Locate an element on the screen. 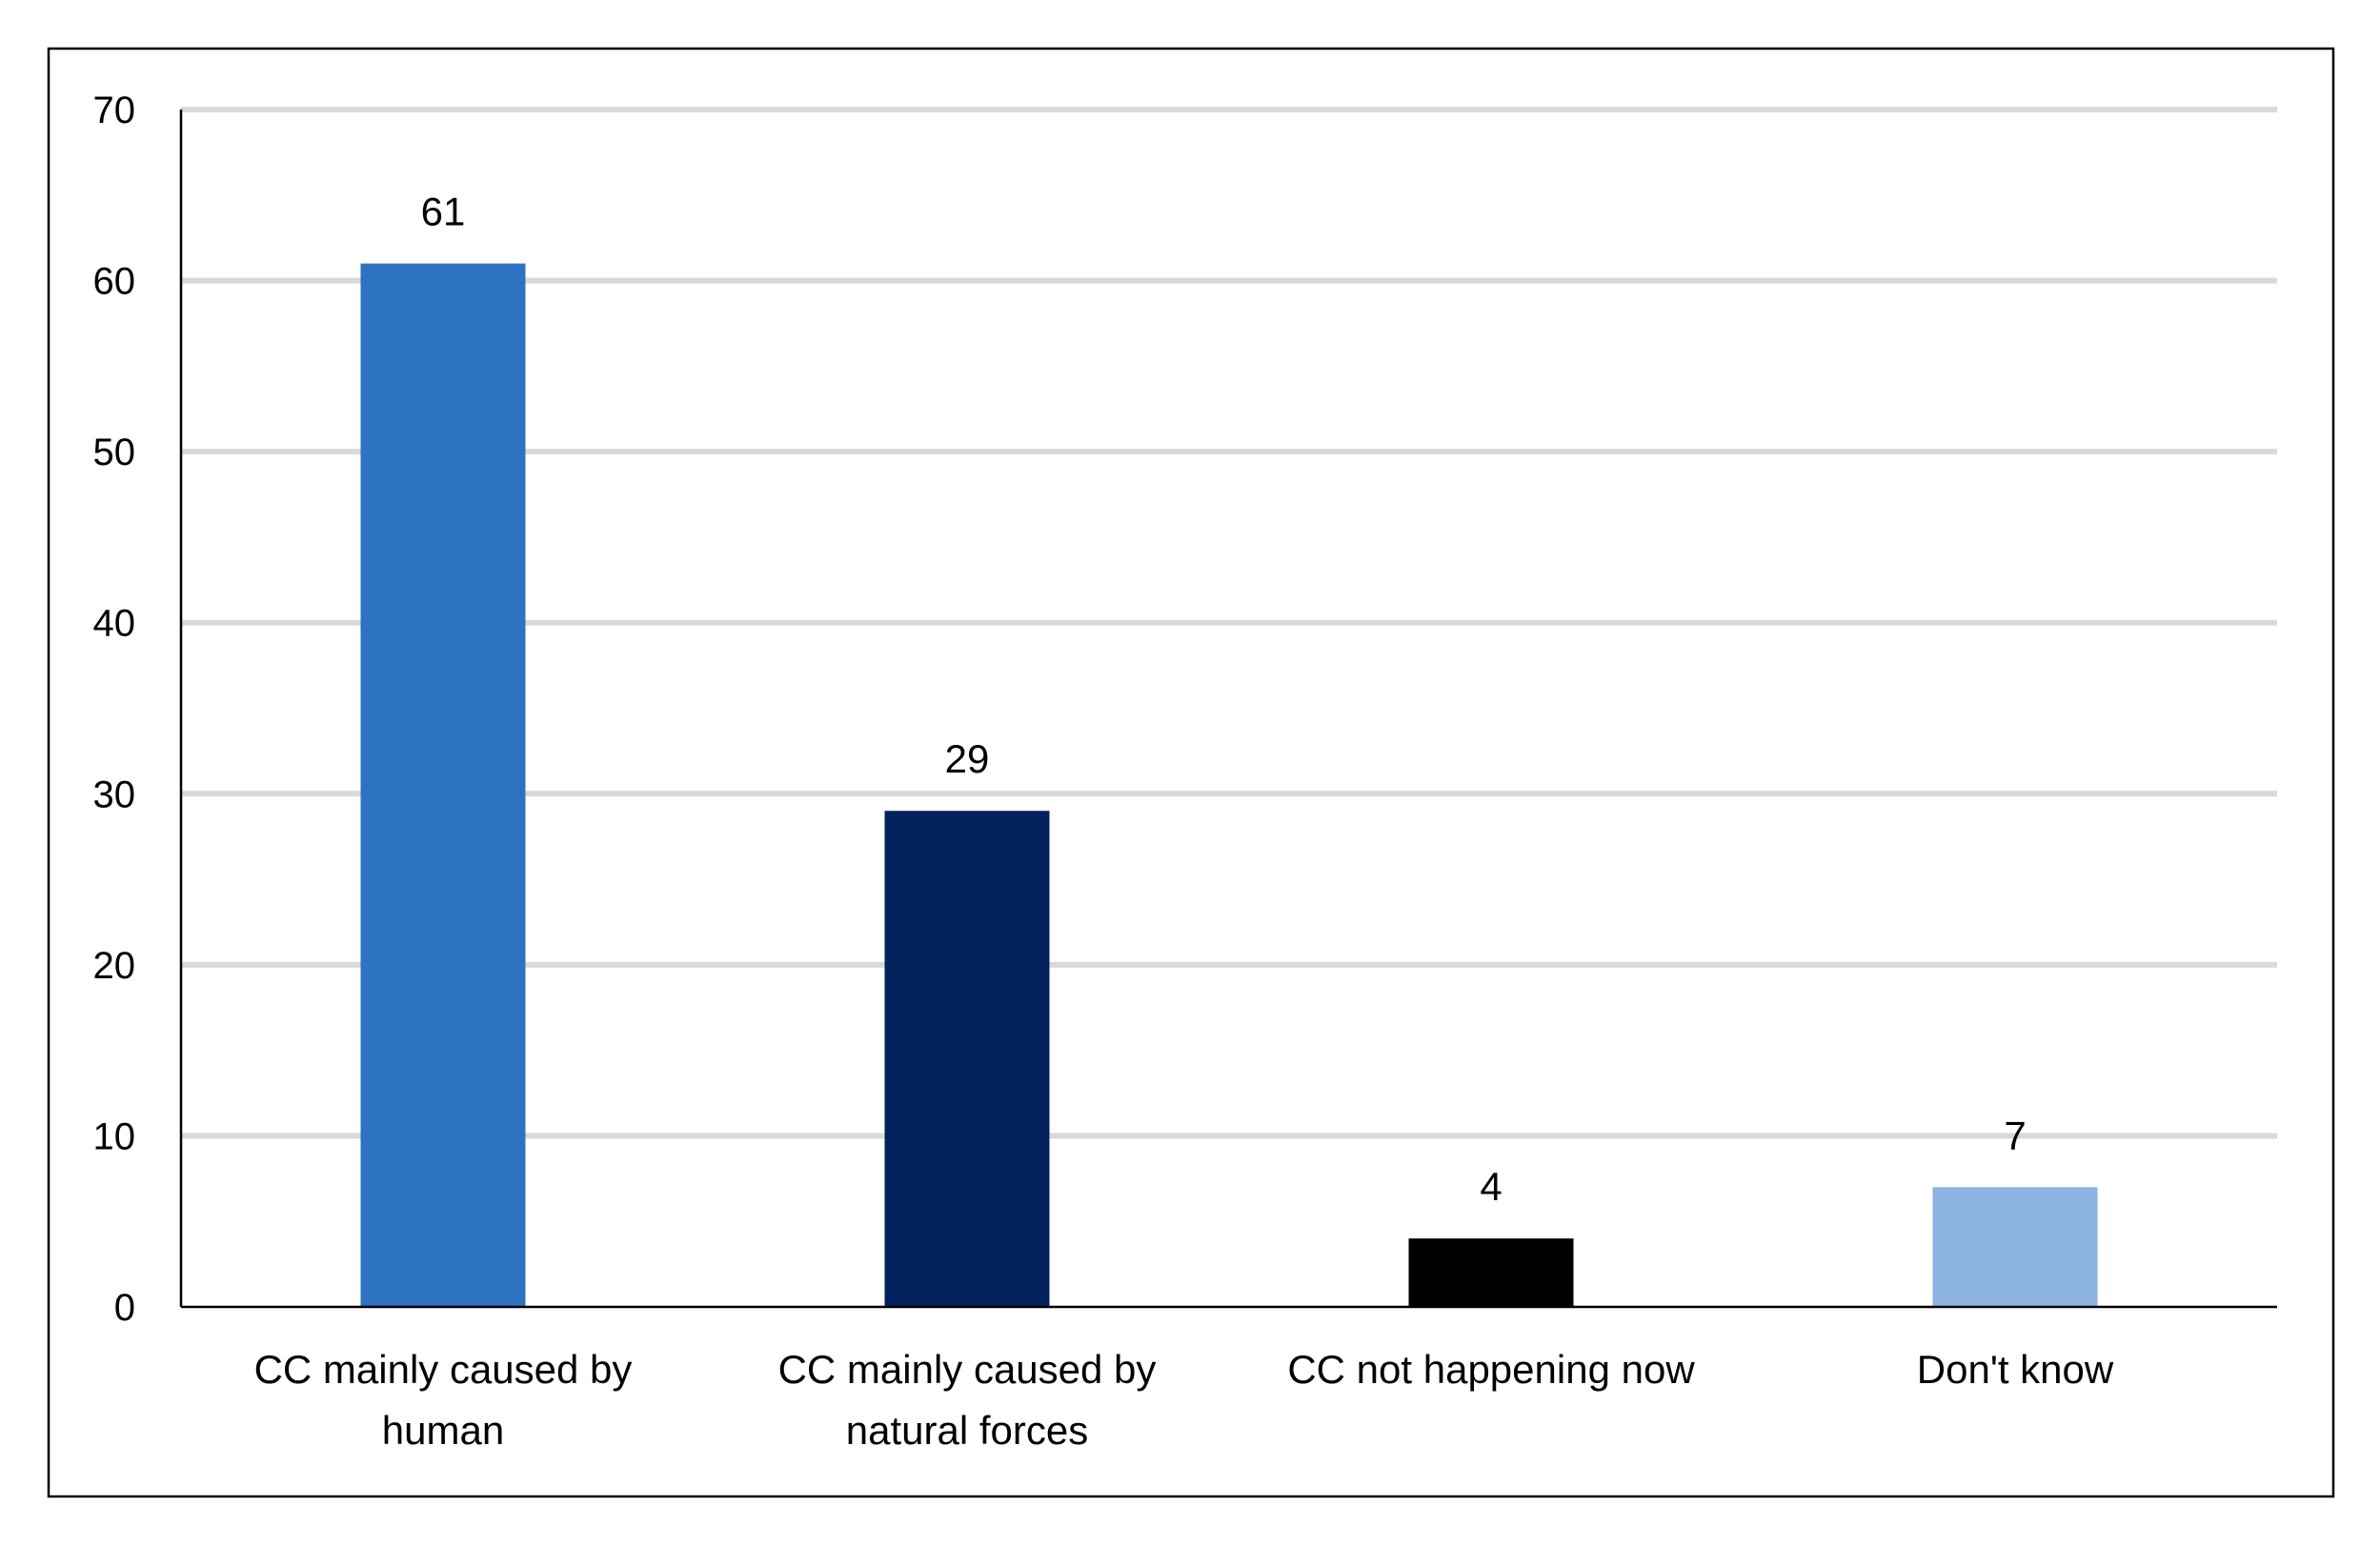 This screenshot has width=2380, height=1546. y-tick-label: 40 is located at coordinates (114, 624).